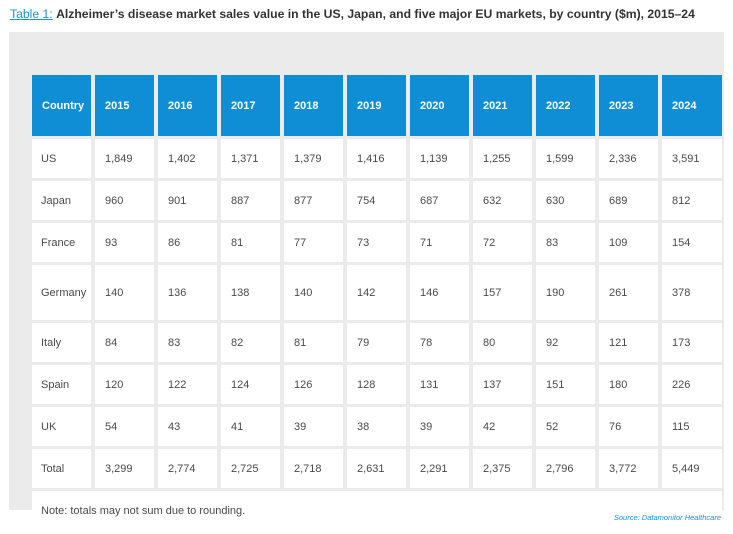  Describe the element at coordinates (376, 242) in the screenshot. I see `table-cell: 73` at that location.